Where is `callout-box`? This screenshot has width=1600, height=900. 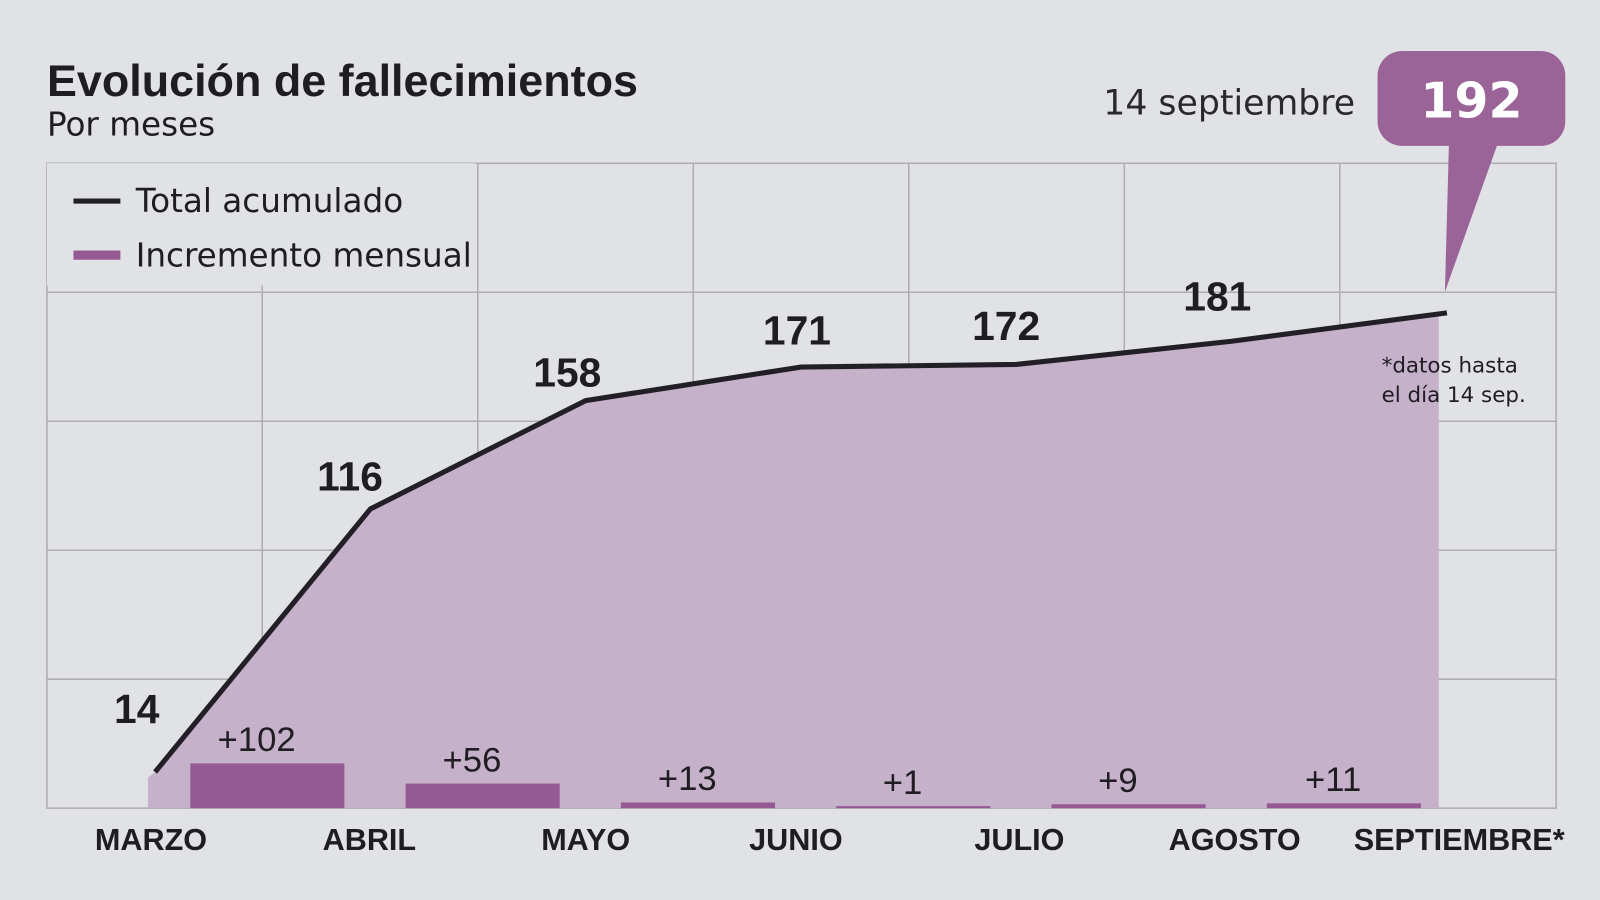 callout-box is located at coordinates (1471, 98).